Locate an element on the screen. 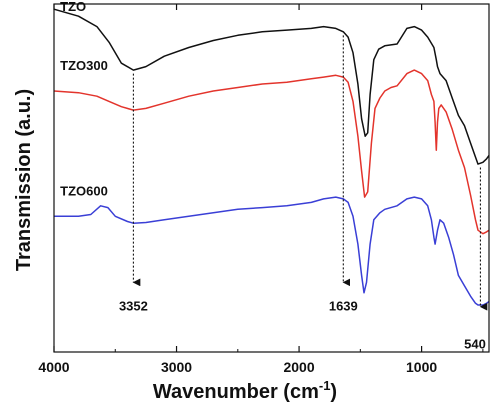 The height and width of the screenshot is (404, 491). peak-label-3352: 3352 is located at coordinates (133, 305).